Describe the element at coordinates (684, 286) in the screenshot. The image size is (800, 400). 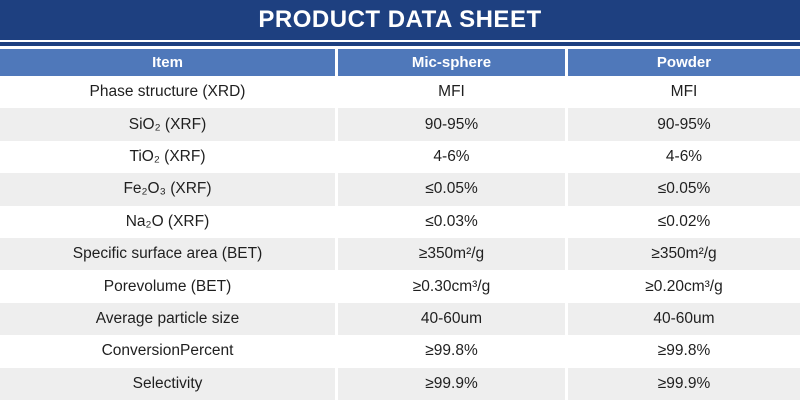
I see `cell-powder: ≥0.20cm³/g` at that location.